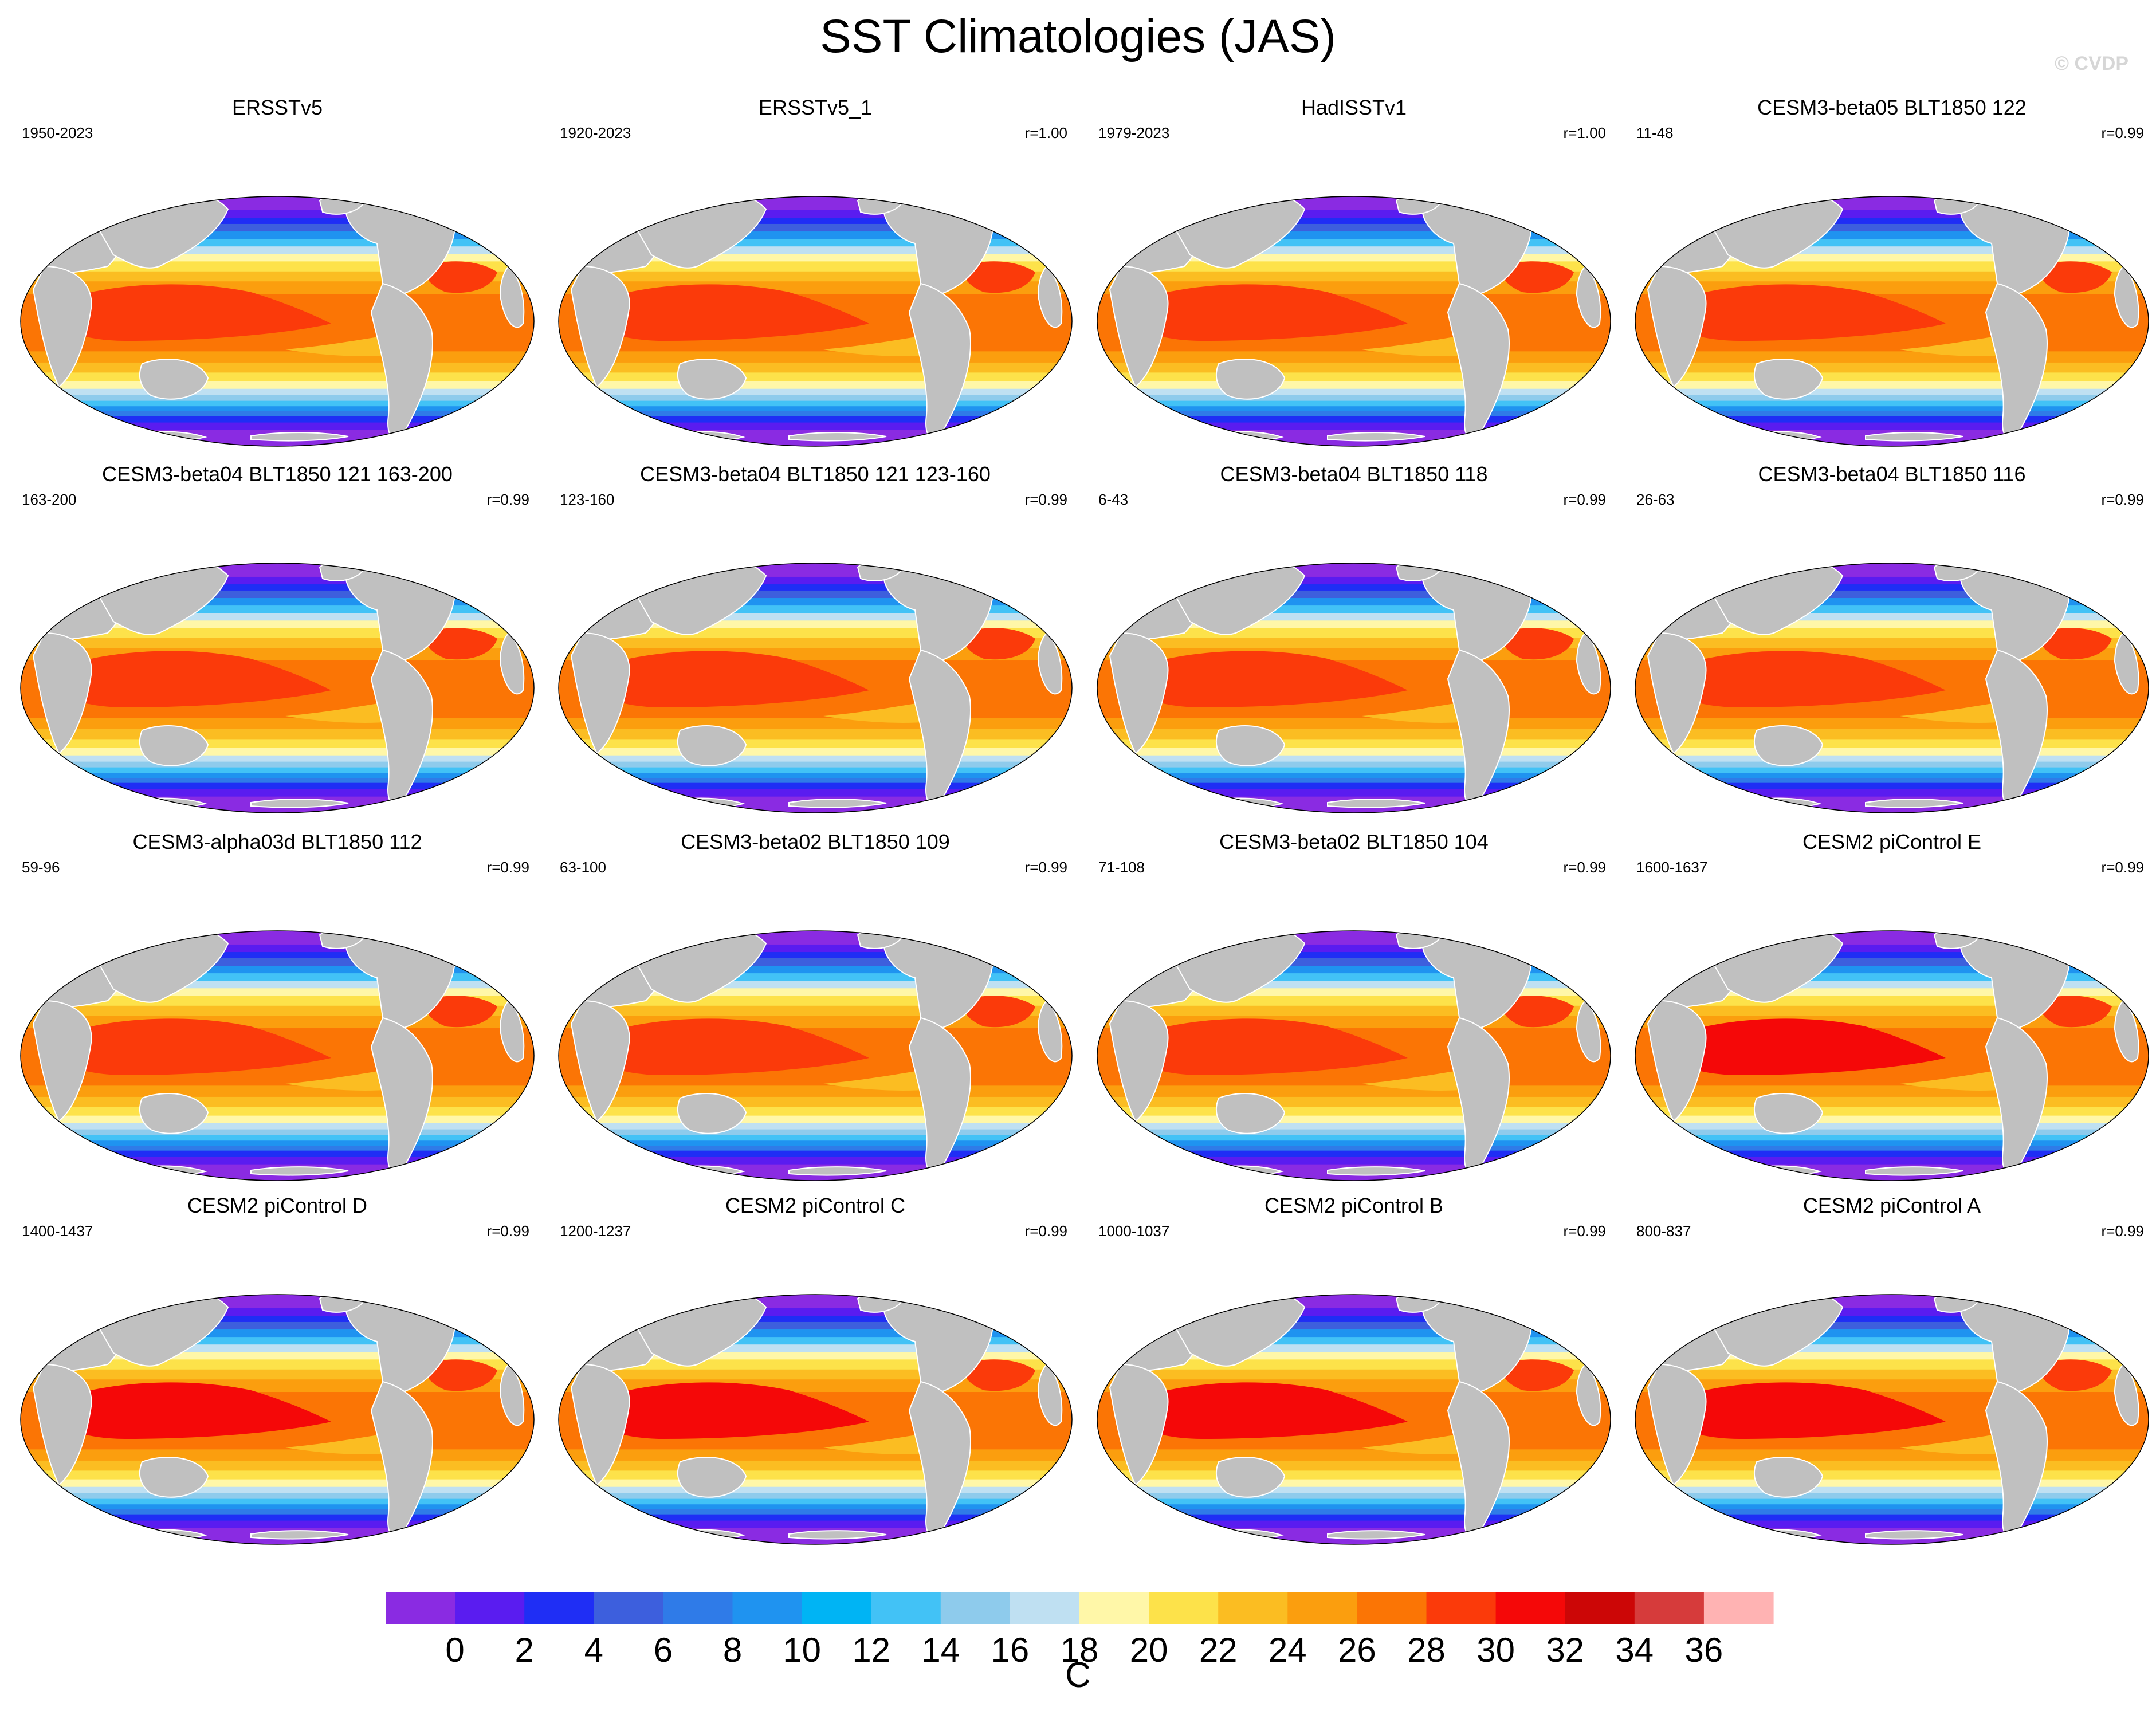 The width and height of the screenshot is (2156, 1715). I want to click on panel-years: 800-837, so click(1663, 1231).